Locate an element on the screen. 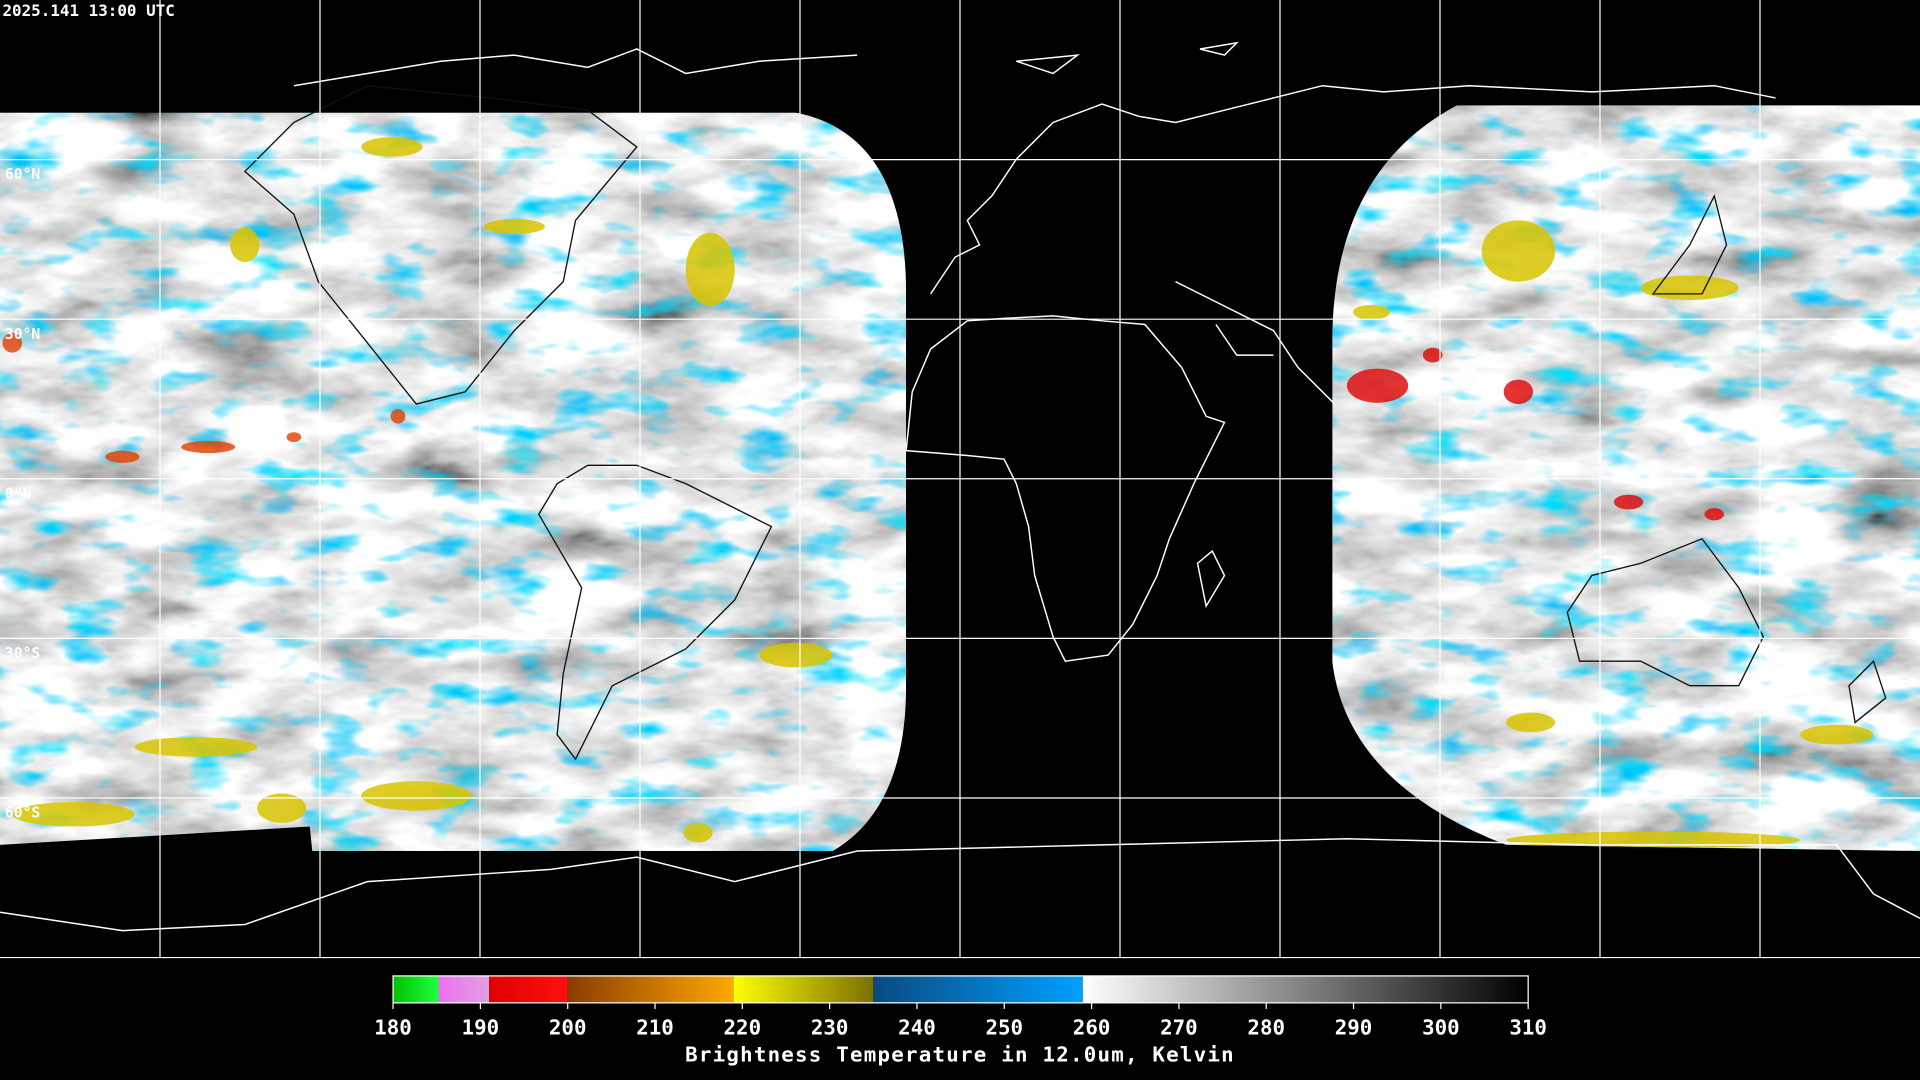 This screenshot has width=1920, height=1080. latitude-labels: 60°N 30°N 0°N 30°S 60°S is located at coordinates (22, 493).